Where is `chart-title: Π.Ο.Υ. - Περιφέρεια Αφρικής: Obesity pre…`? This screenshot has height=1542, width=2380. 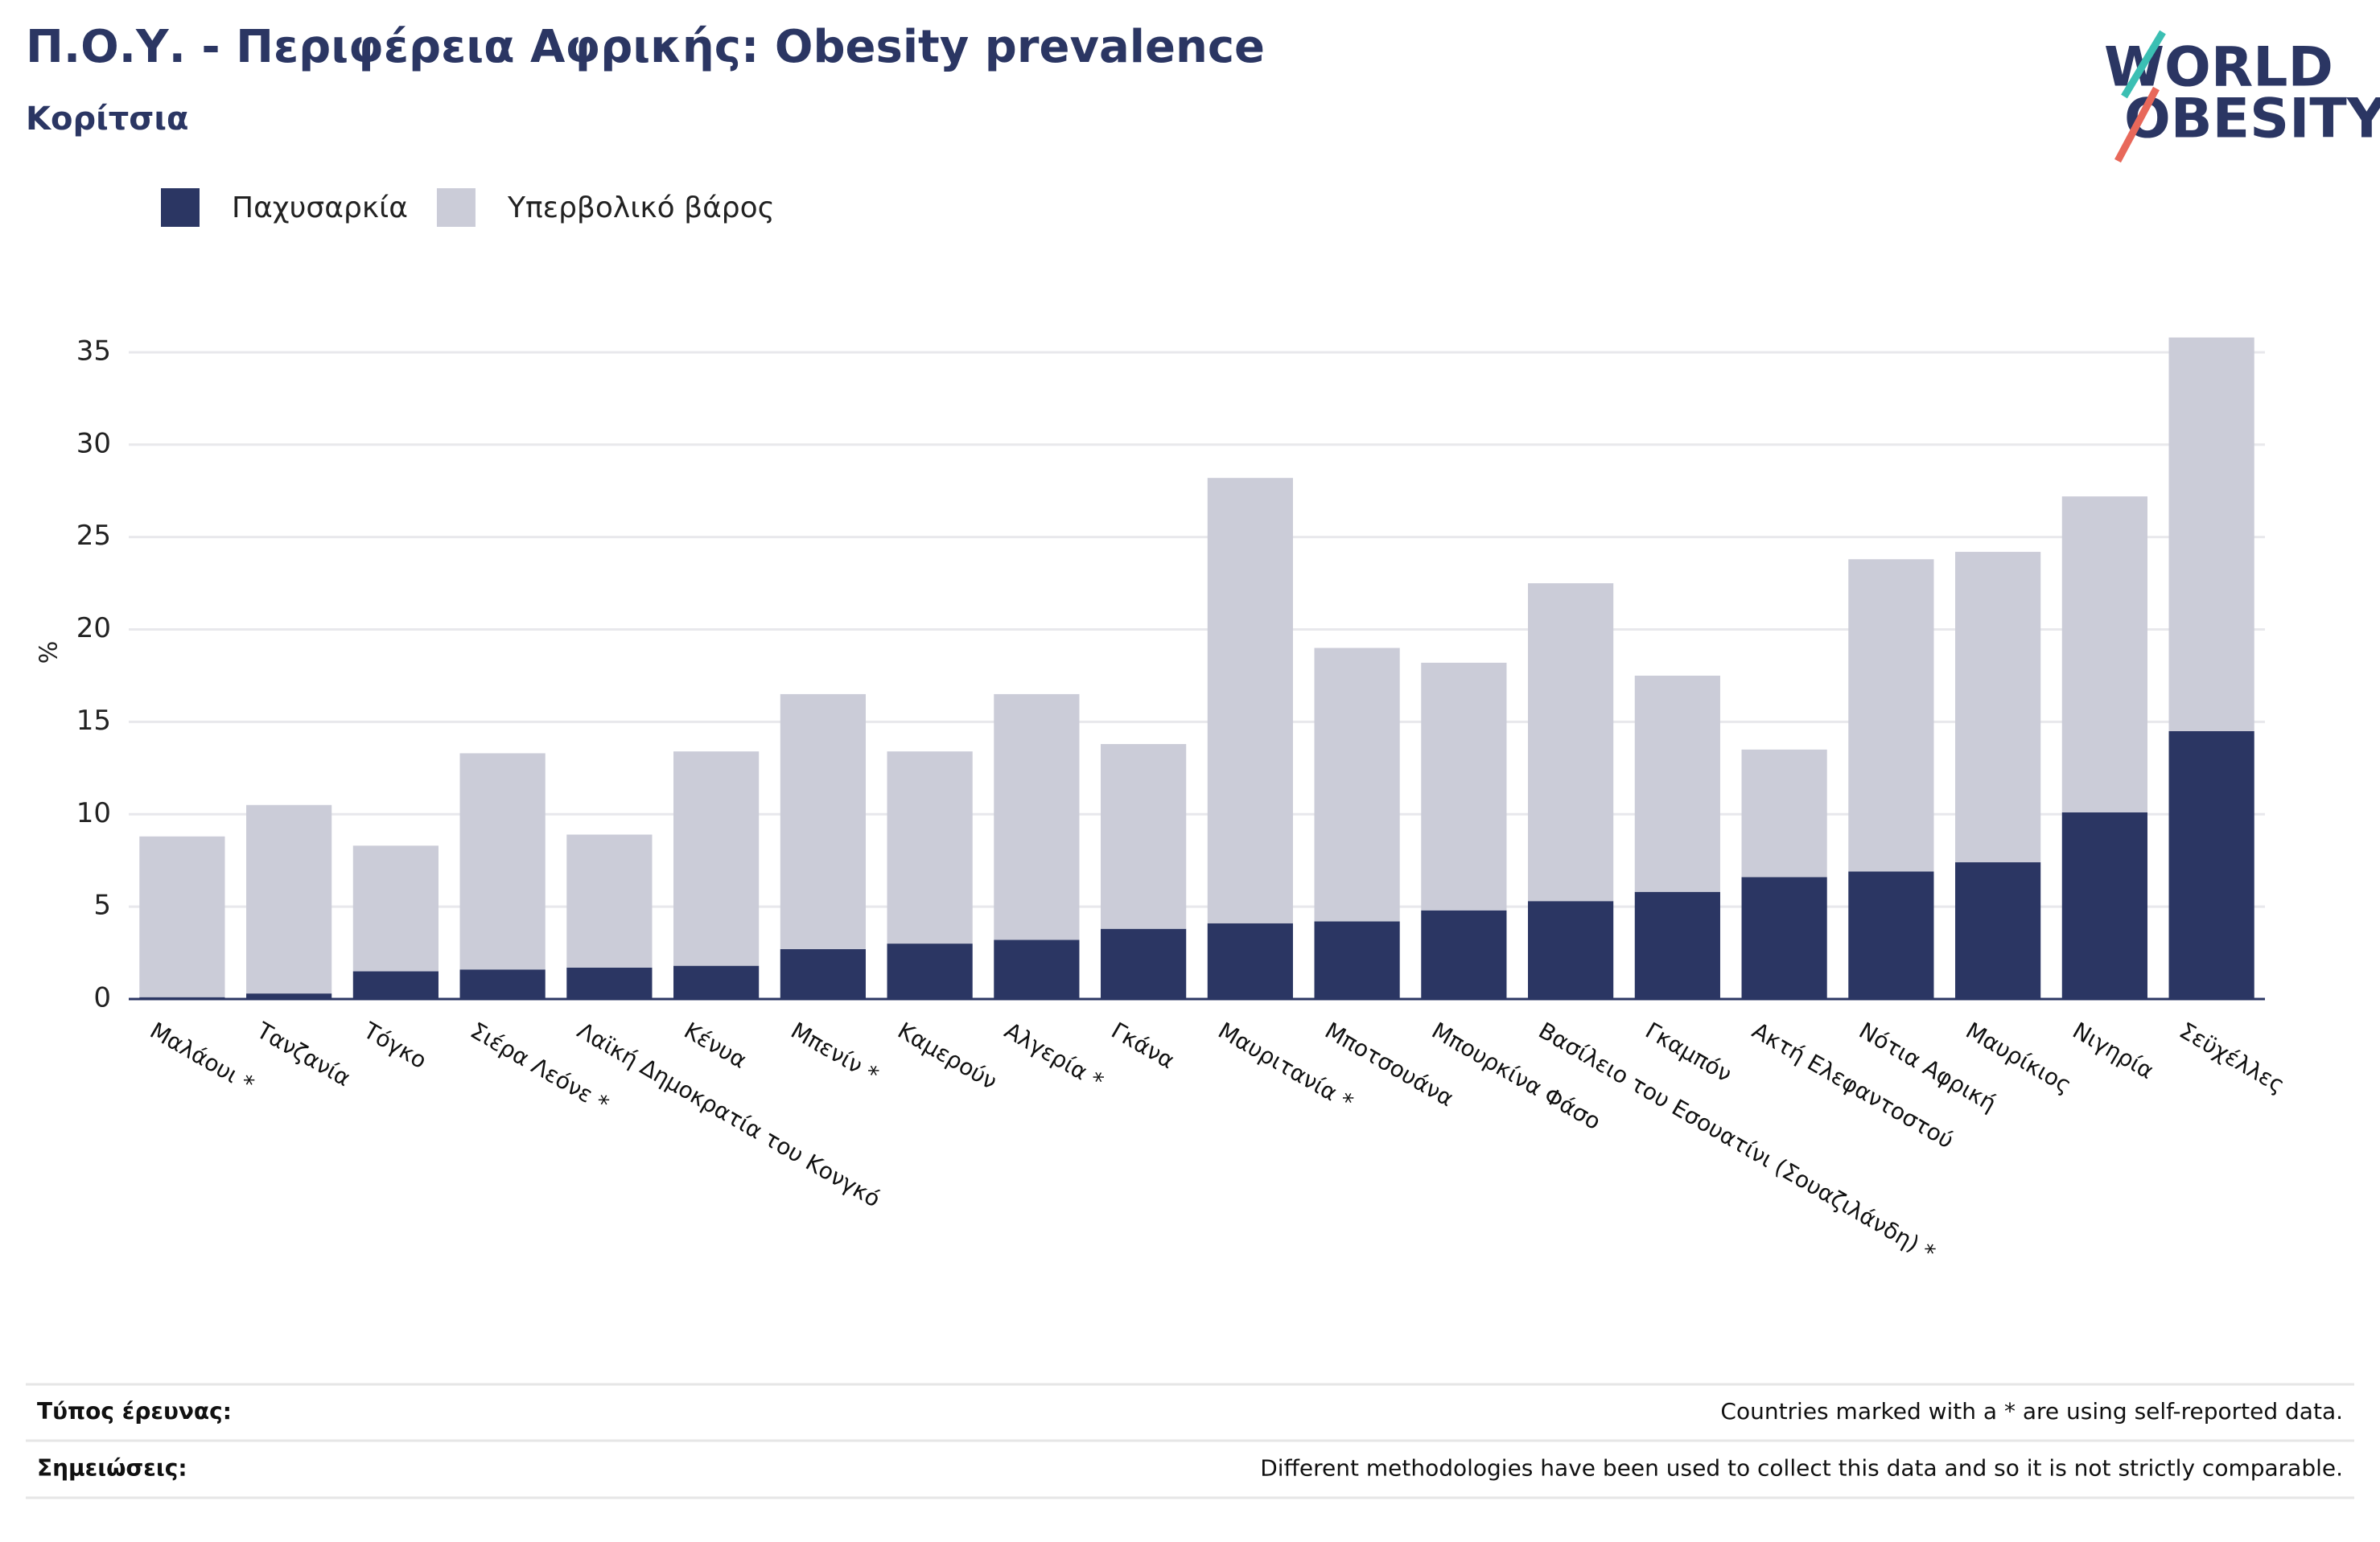
chart-title: Π.Ο.Υ. - Περιφέρεια Αφρικής: Obesity pre… is located at coordinates (645, 47).